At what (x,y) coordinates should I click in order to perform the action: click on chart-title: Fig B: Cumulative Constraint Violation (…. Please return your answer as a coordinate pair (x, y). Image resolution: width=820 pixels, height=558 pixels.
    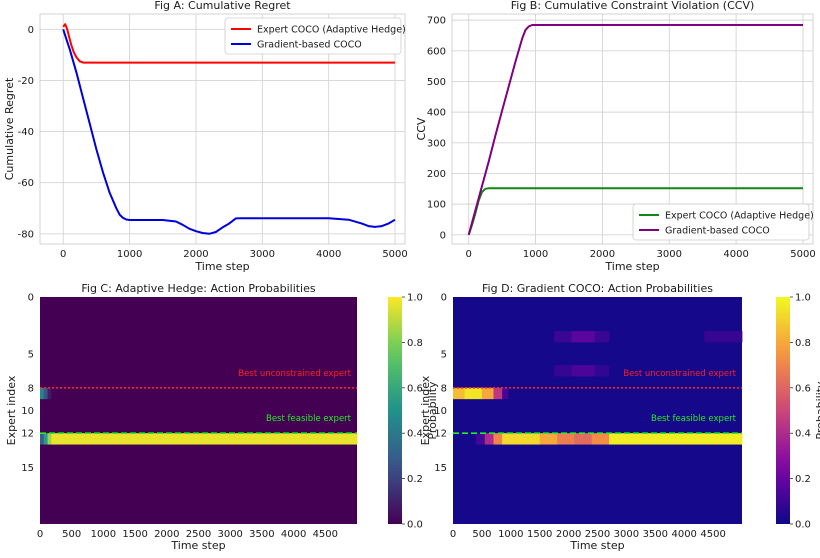
    Looking at the image, I should click on (633, 6).